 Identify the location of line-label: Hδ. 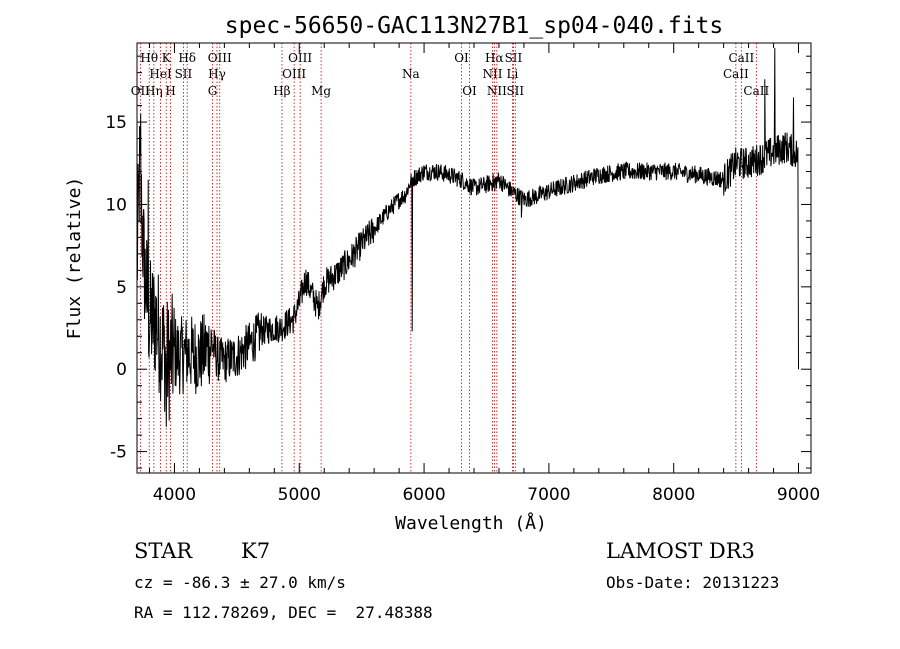
(187, 58).